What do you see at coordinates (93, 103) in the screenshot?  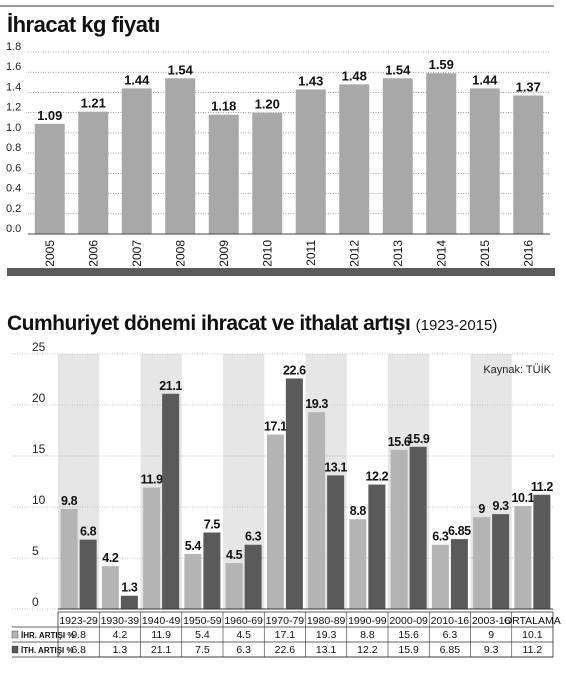 I see `chart1-value-label: 1.21` at bounding box center [93, 103].